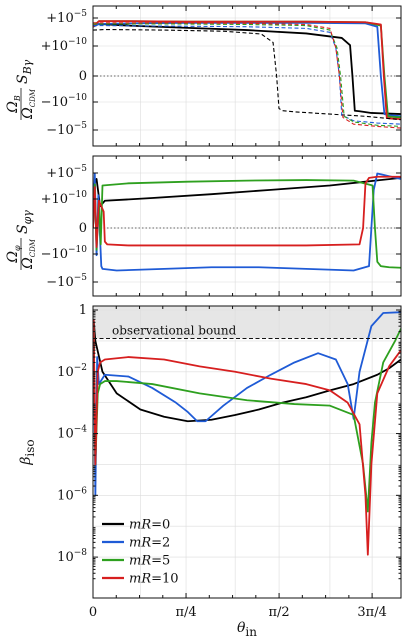 The height and width of the screenshot is (644, 407). I want to click on y-tick-label-top: −10−10, so click(64, 101).